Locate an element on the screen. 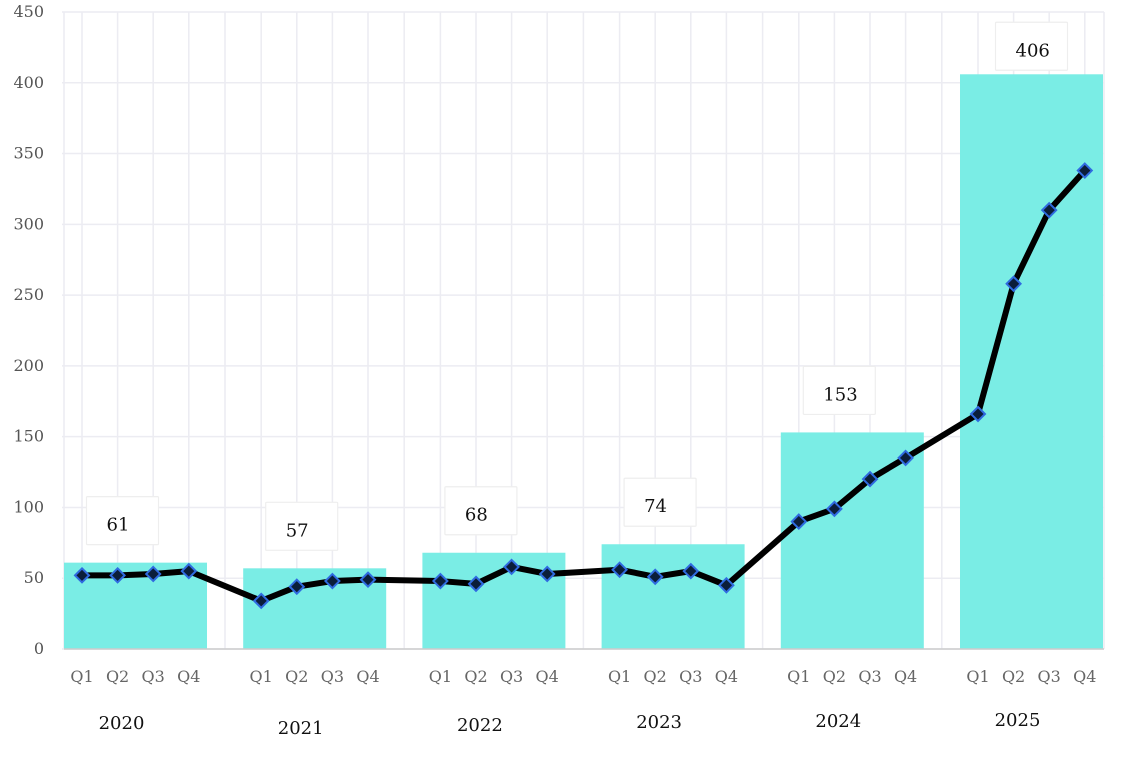  bar-2025 is located at coordinates (1031, 362).